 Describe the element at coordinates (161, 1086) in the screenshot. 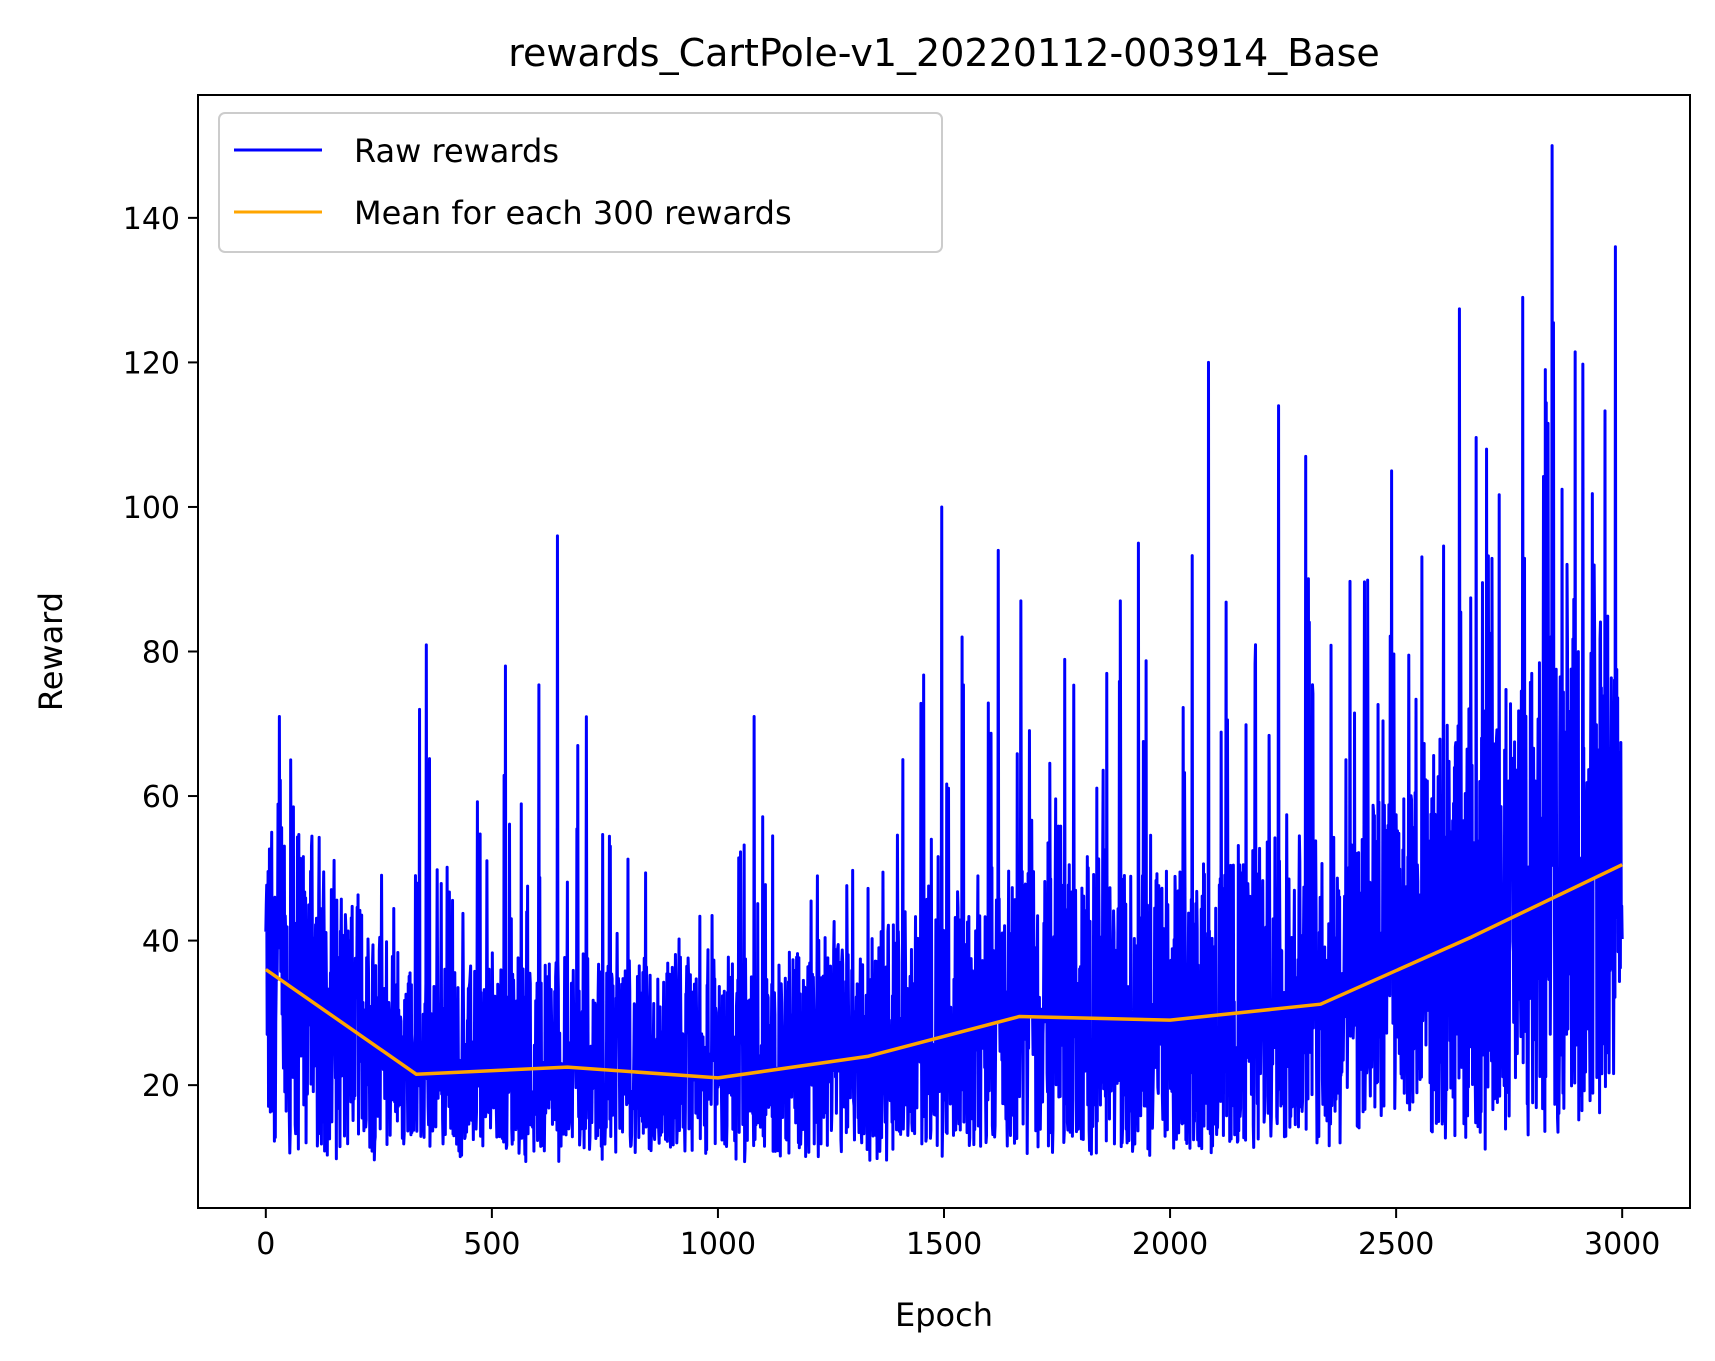

I see `y-tick-label: 20` at that location.